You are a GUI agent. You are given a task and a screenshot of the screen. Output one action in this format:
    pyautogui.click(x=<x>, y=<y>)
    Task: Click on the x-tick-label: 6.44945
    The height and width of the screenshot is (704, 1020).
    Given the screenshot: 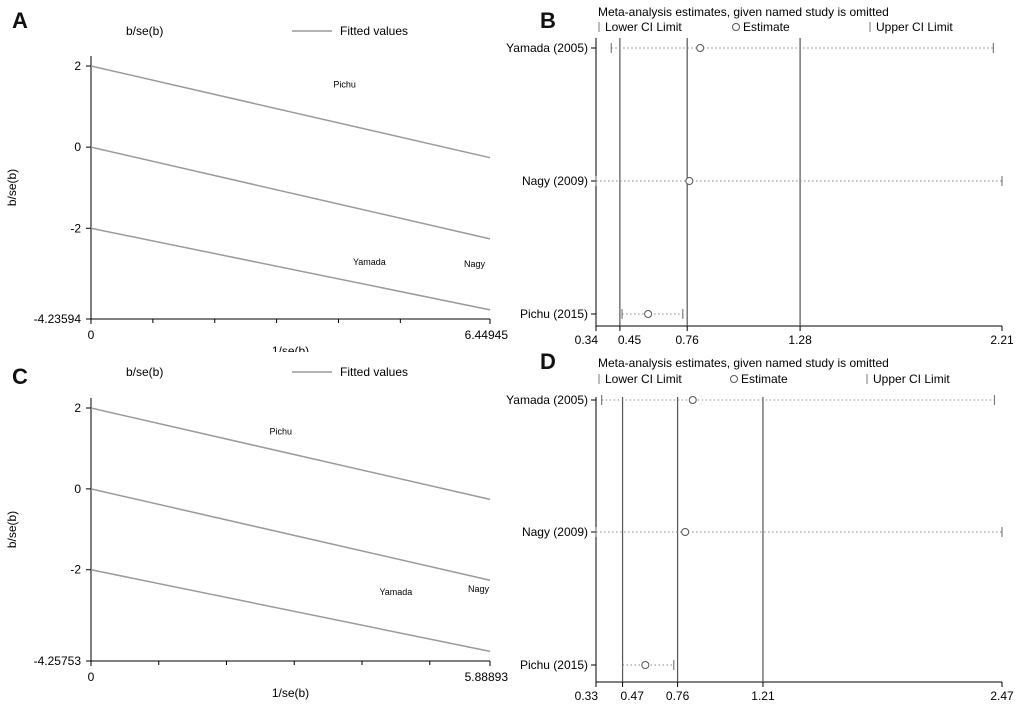 What is the action you would take?
    pyautogui.click(x=487, y=335)
    